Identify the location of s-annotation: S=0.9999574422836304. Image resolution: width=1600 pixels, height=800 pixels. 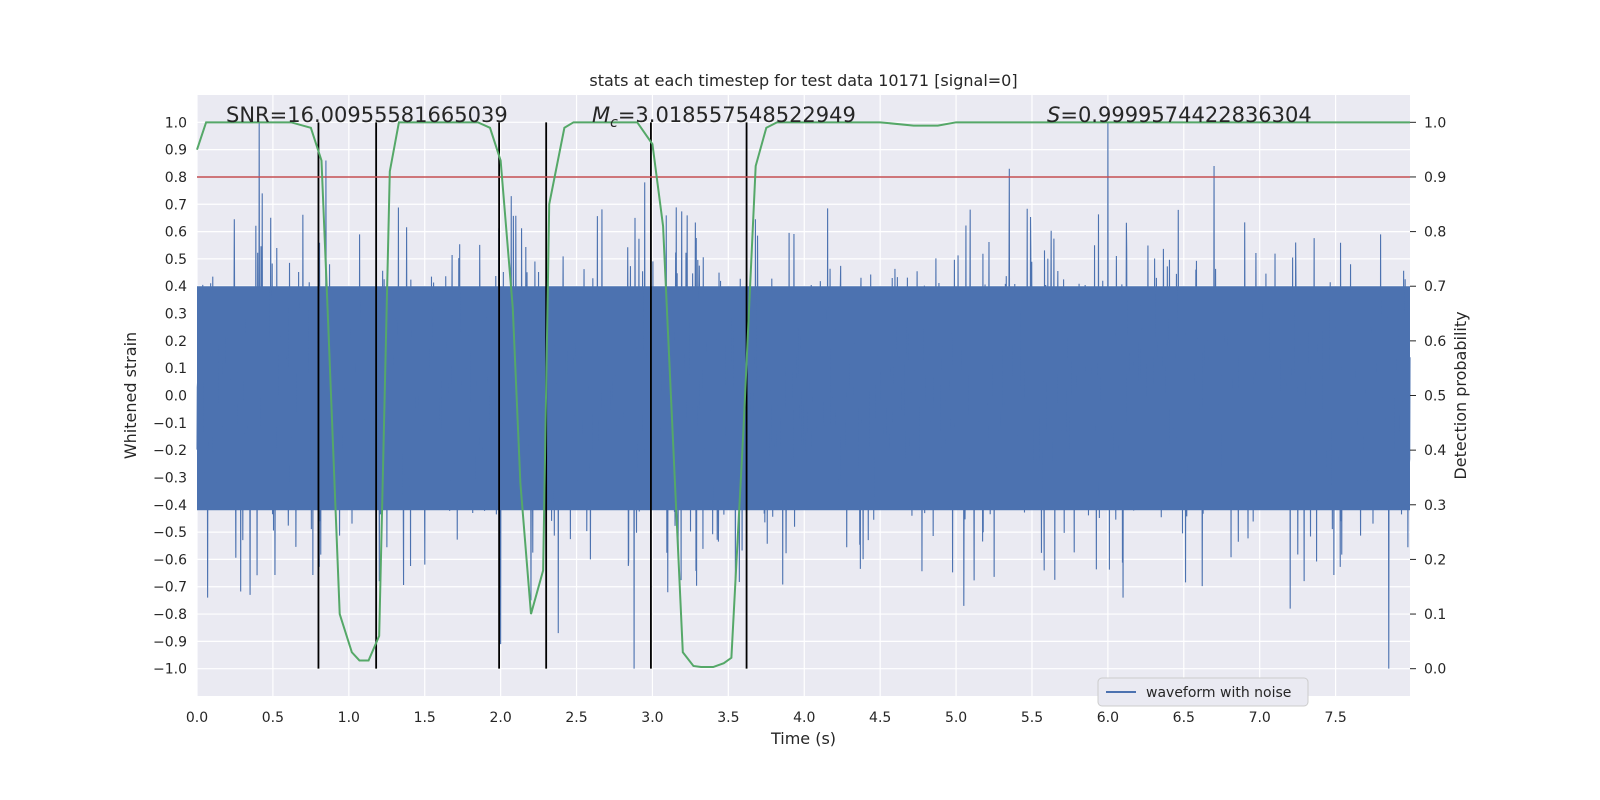
(1179, 115).